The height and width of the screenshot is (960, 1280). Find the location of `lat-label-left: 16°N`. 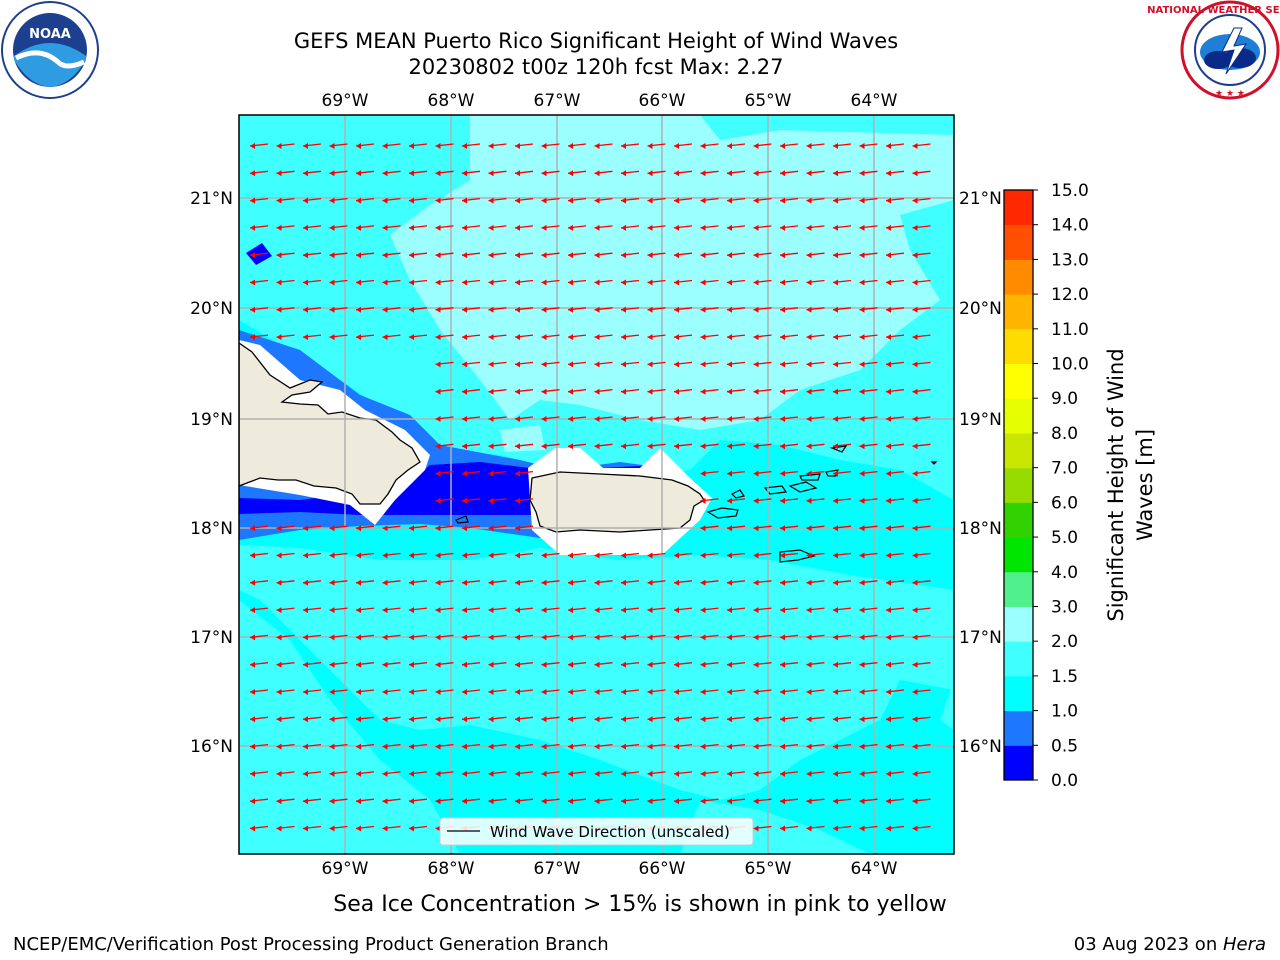

lat-label-left: 16°N is located at coordinates (211, 747).